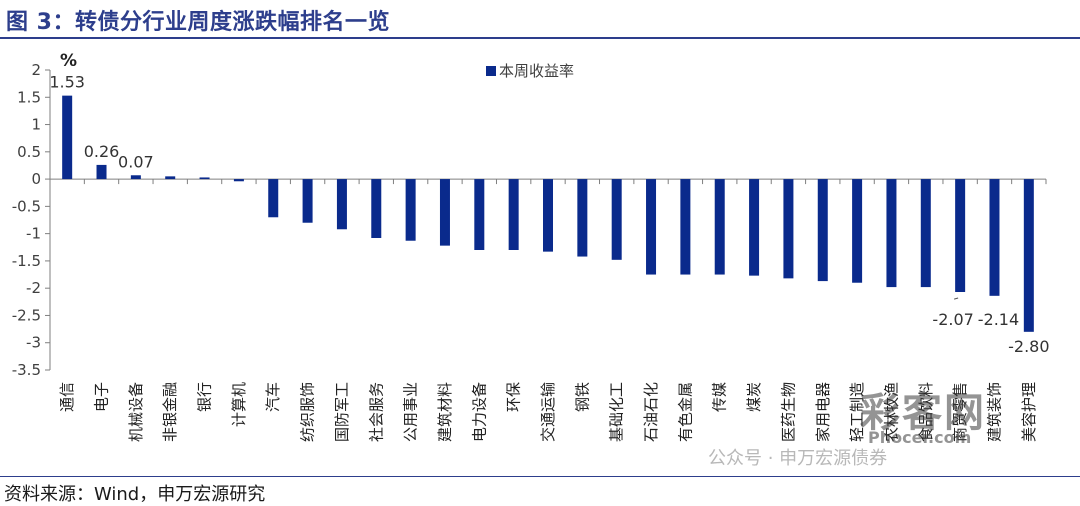 The height and width of the screenshot is (506, 1080). What do you see at coordinates (788, 412) in the screenshot?
I see `category-label: 医药生物` at bounding box center [788, 412].